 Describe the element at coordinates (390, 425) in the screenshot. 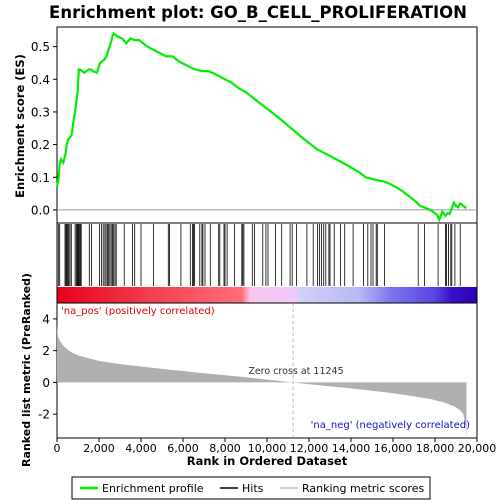

I see `neg-correlated-label: 'na_neg' (negatively correlated)` at that location.